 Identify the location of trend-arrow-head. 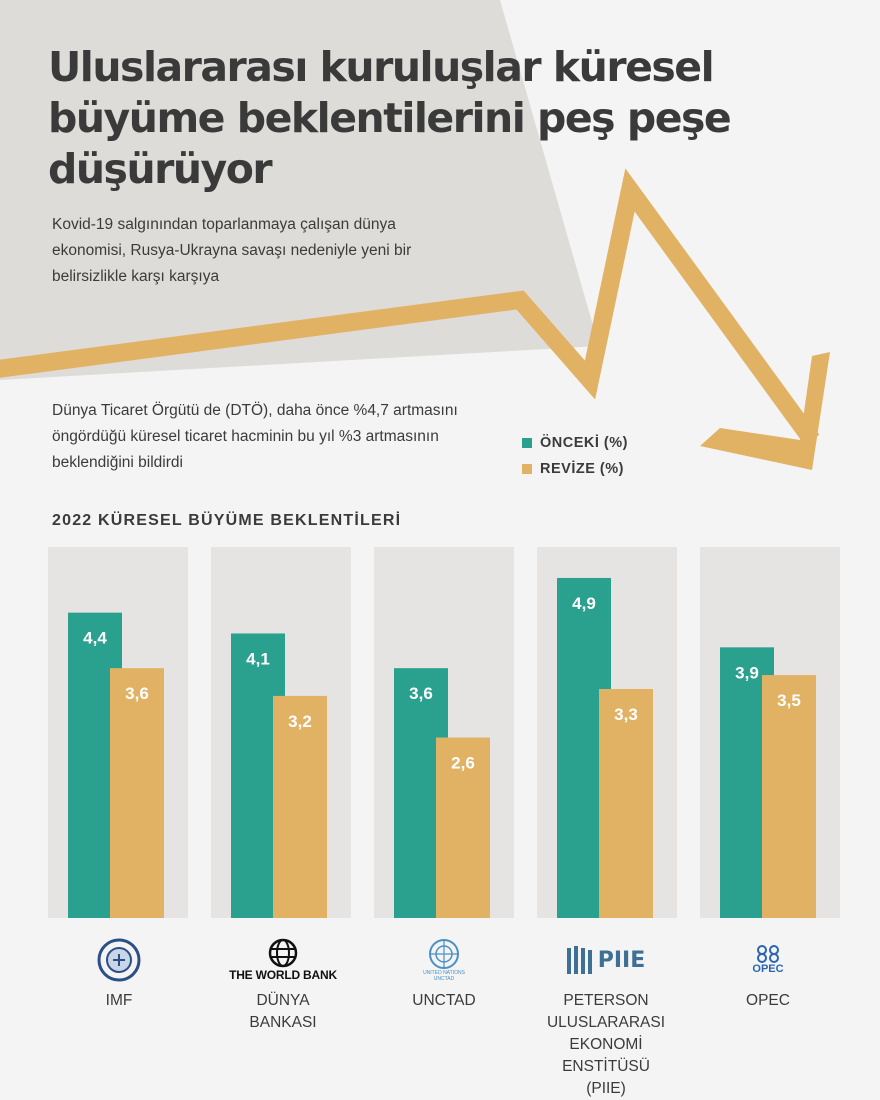
(765, 411).